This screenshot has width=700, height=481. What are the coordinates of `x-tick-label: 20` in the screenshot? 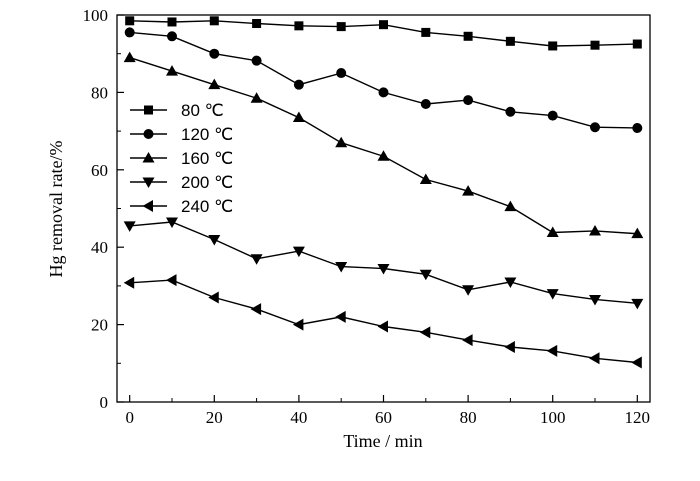 It's located at (214, 417).